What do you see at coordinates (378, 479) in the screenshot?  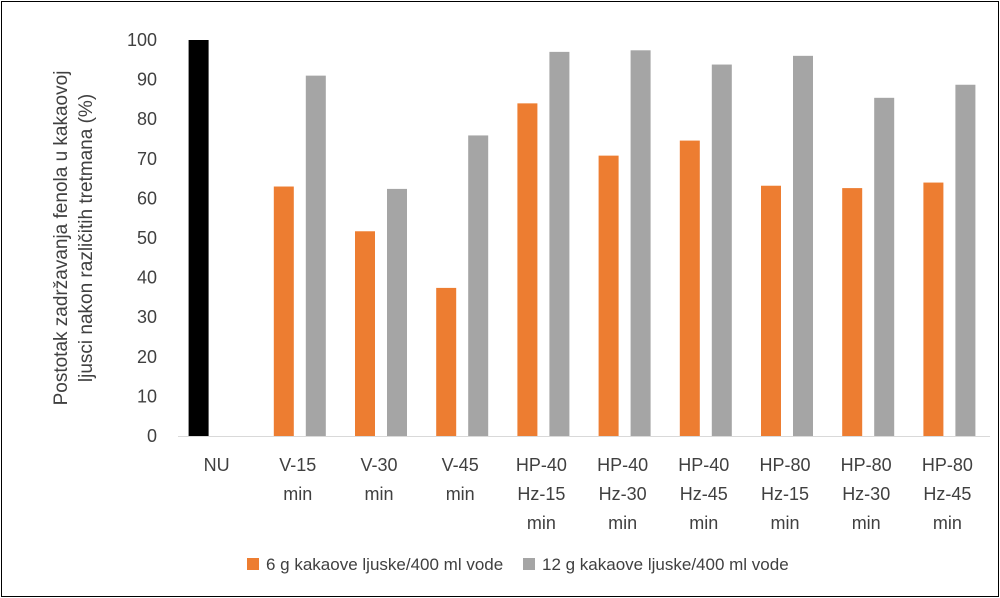 I see `x-tick-label: V-30 min` at bounding box center [378, 479].